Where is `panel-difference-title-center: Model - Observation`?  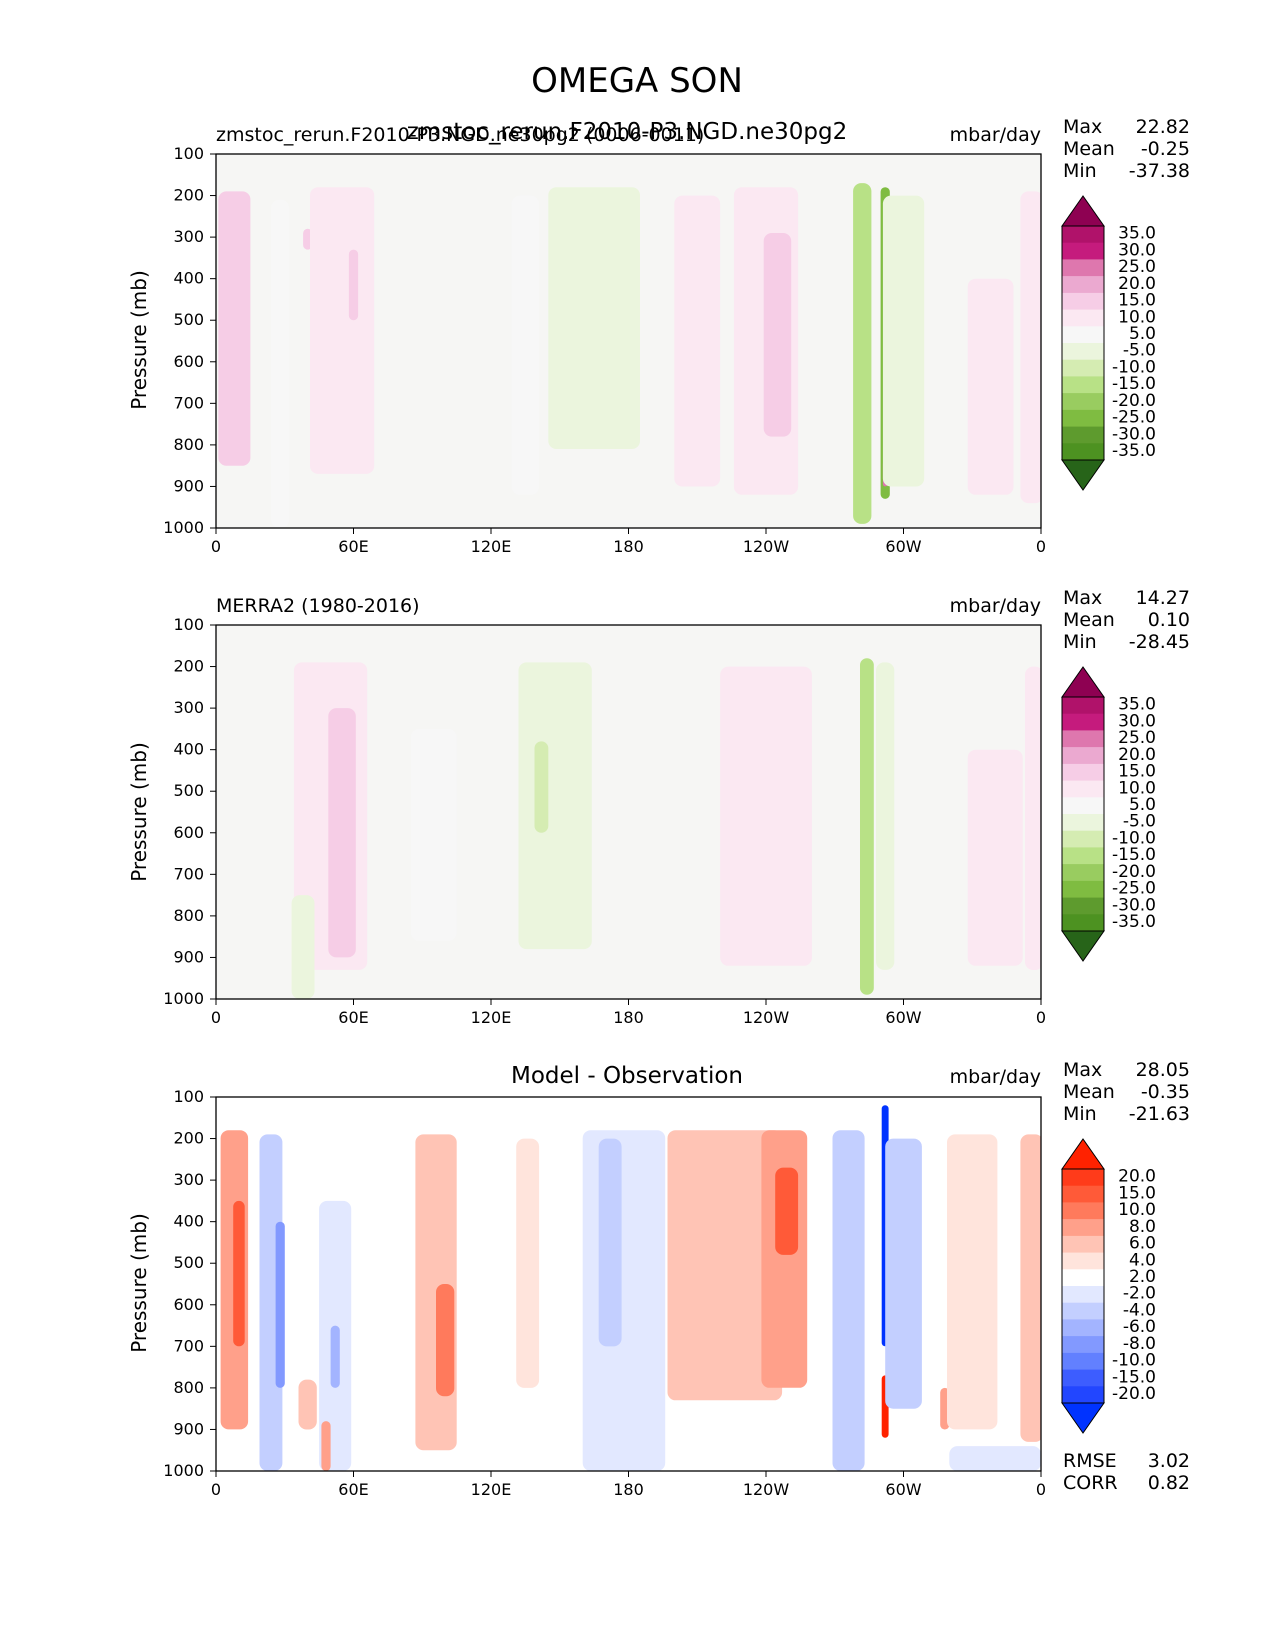 panel-difference-title-center: Model - Observation is located at coordinates (627, 1076).